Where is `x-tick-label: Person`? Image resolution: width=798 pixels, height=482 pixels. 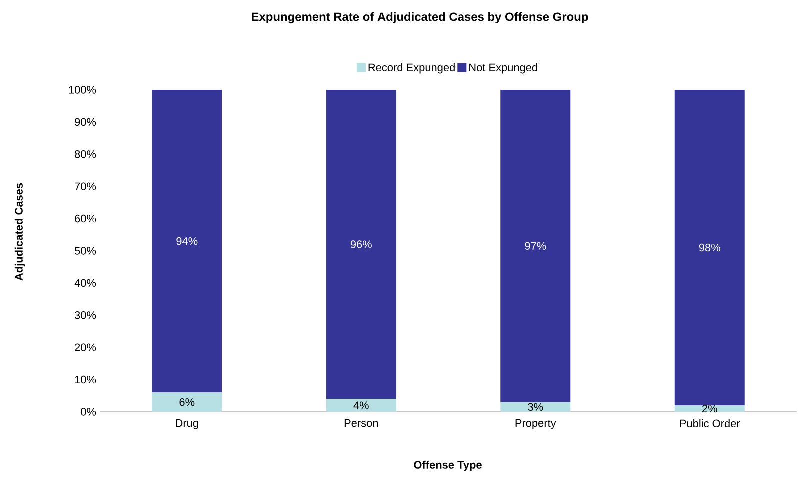
x-tick-label: Person is located at coordinates (361, 424).